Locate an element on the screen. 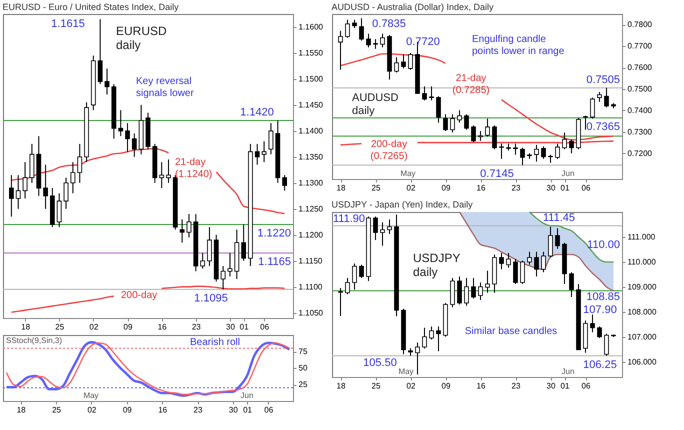 Image resolution: width=684 pixels, height=430 pixels. annotation: Bearish roll is located at coordinates (215, 342).